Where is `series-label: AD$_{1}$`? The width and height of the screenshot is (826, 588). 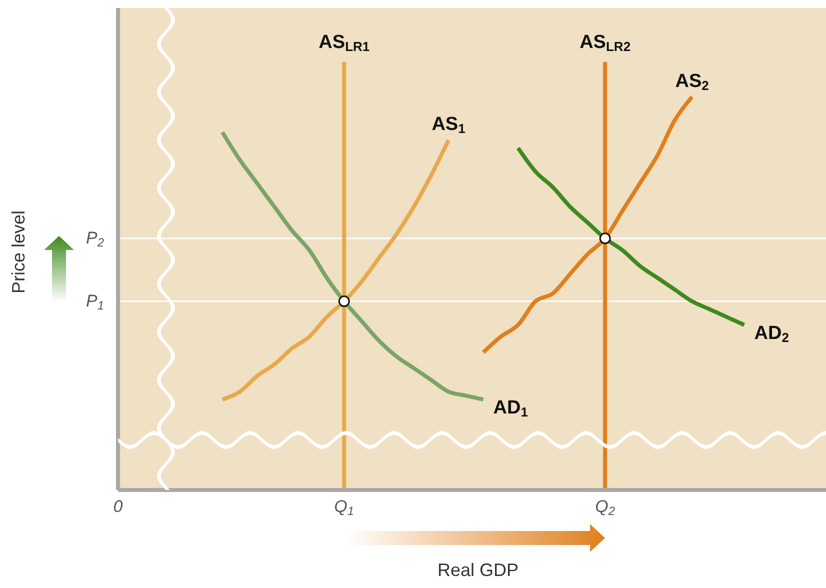 series-label: AD$_{1}$ is located at coordinates (510, 409).